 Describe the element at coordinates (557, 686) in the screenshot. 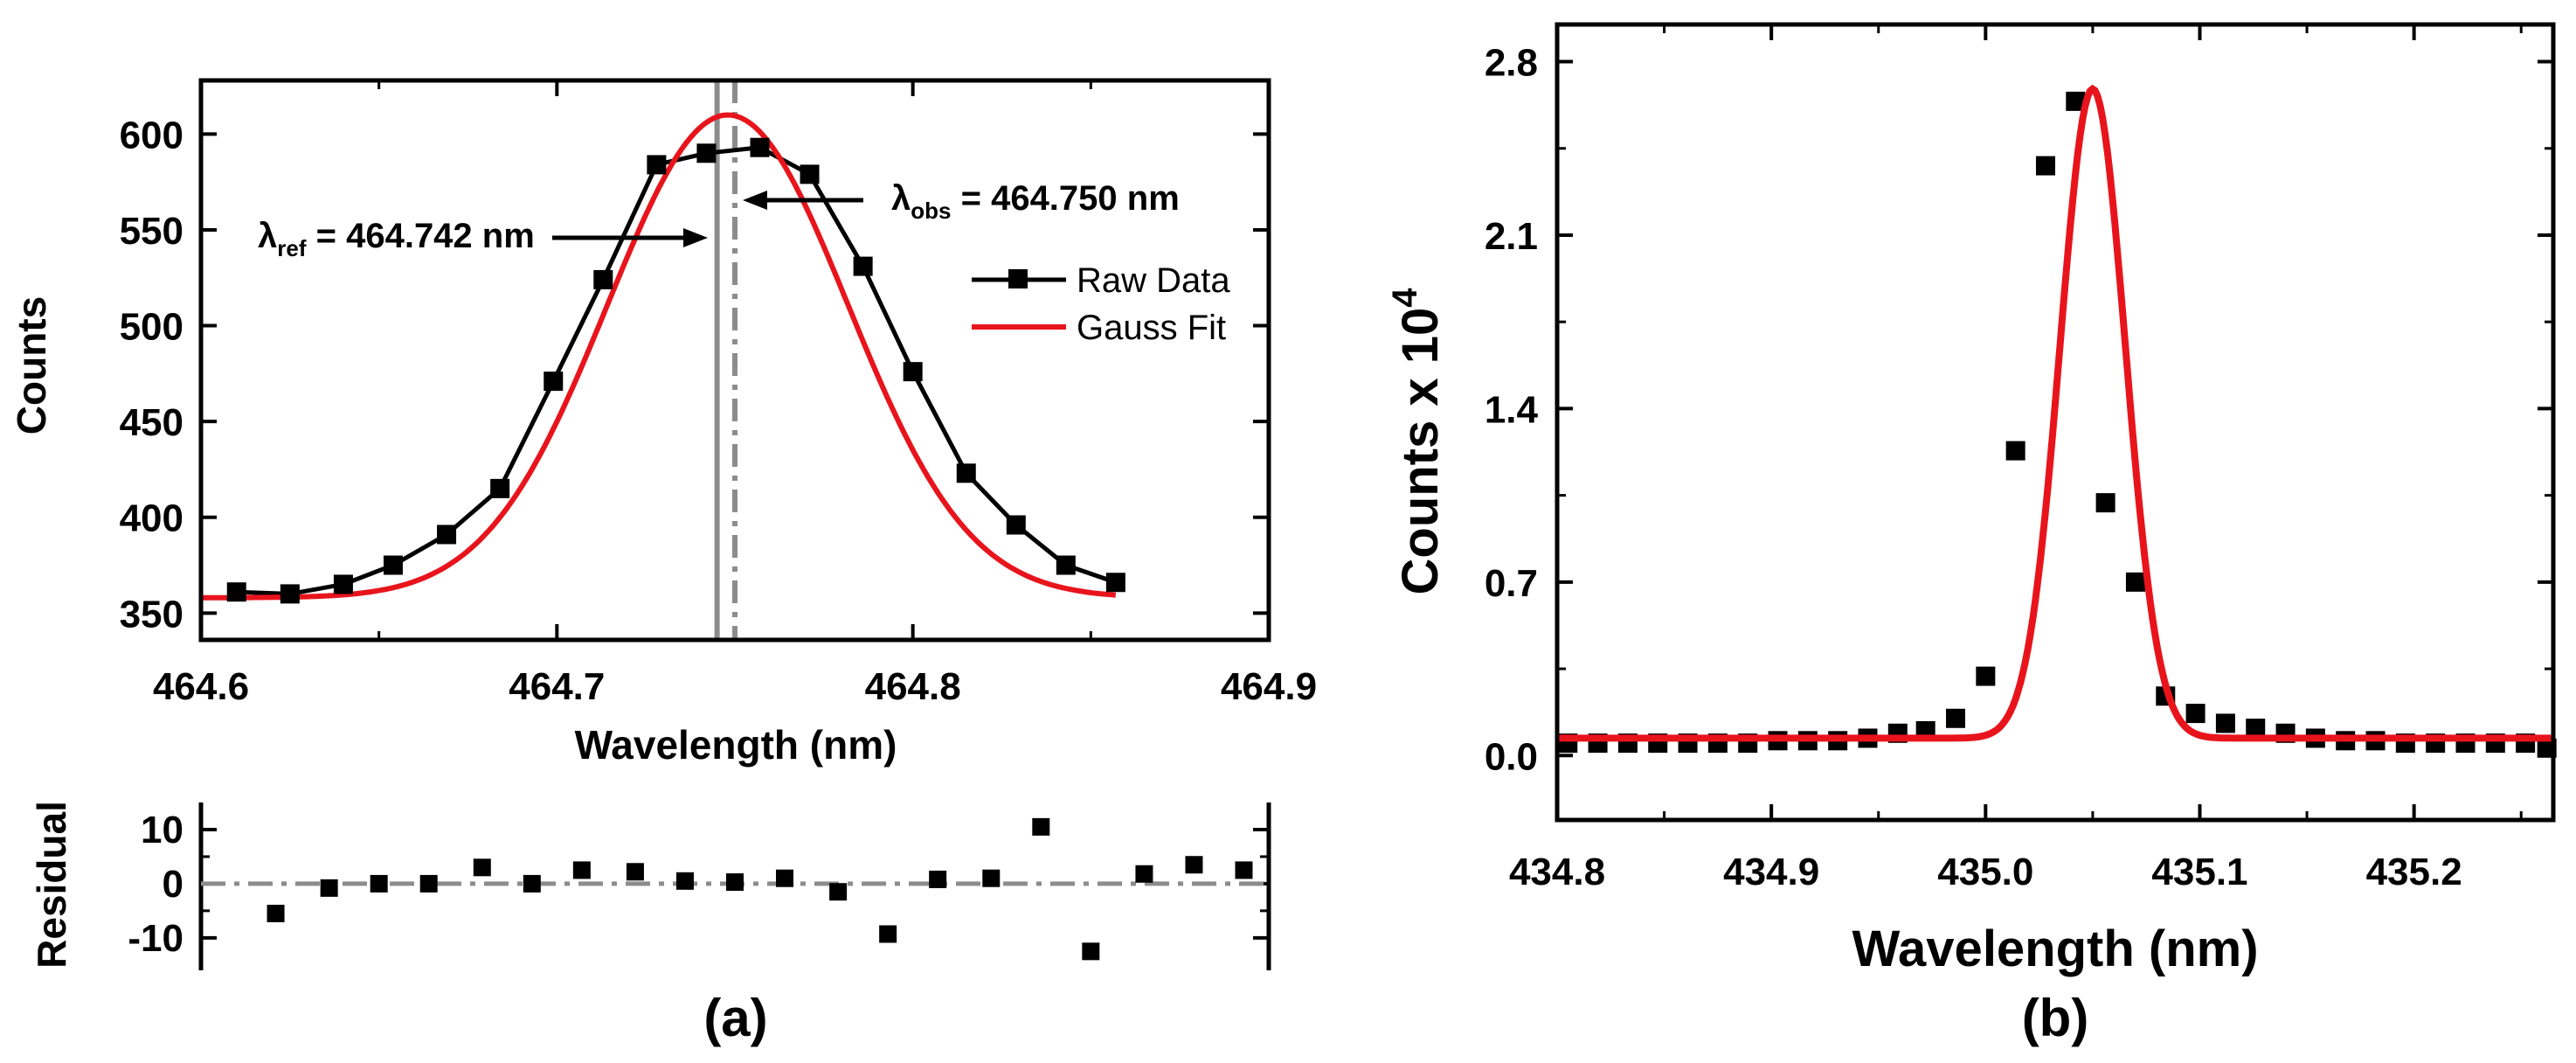

I see `x-tick-label: 464.7` at that location.